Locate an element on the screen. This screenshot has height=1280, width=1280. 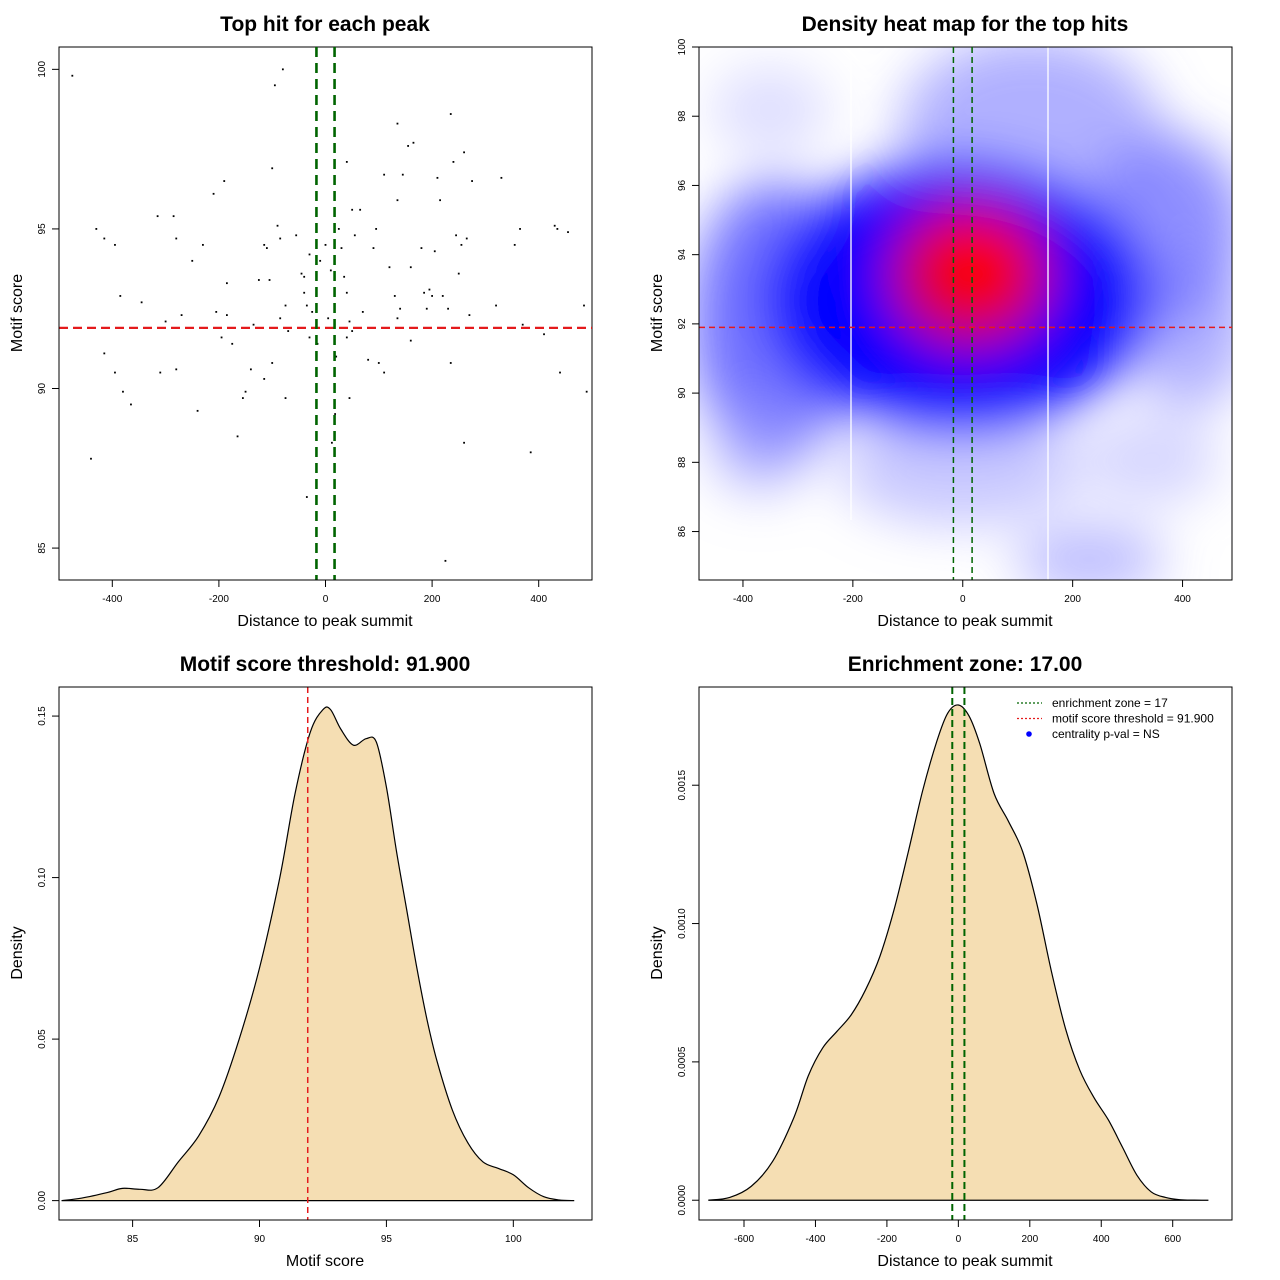
y-tick-label: 0.05 is located at coordinates (42, 1039).